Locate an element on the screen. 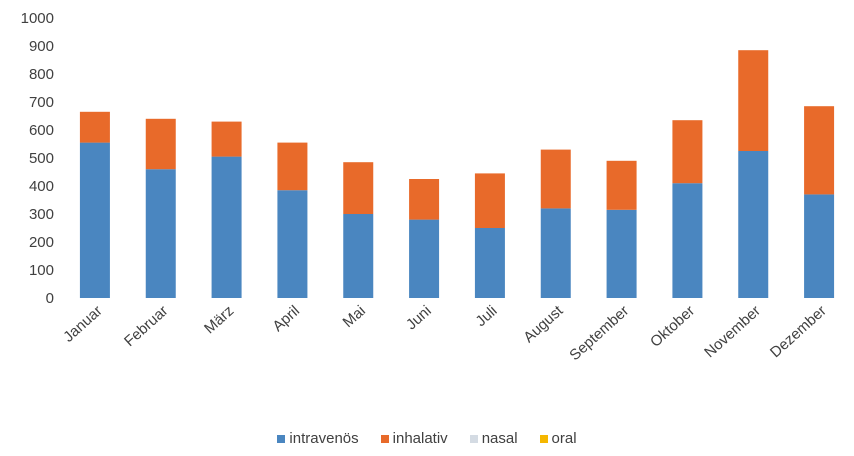 This screenshot has height=456, width=854. legend-item: intravenös is located at coordinates (318, 438).